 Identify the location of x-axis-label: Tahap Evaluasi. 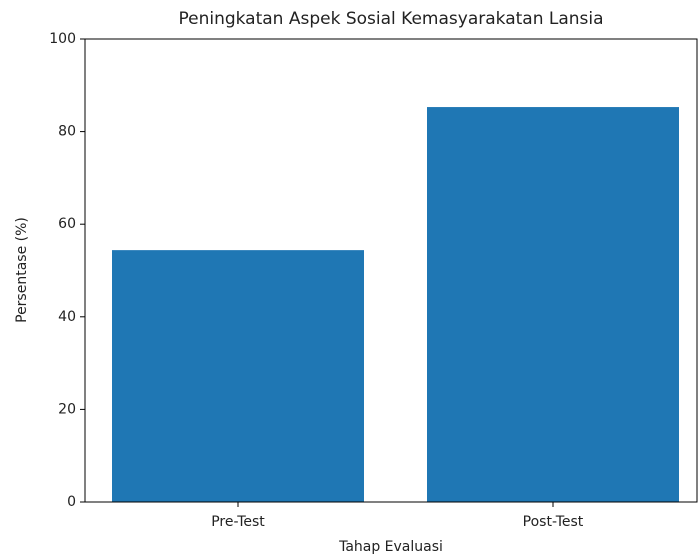
(390, 547).